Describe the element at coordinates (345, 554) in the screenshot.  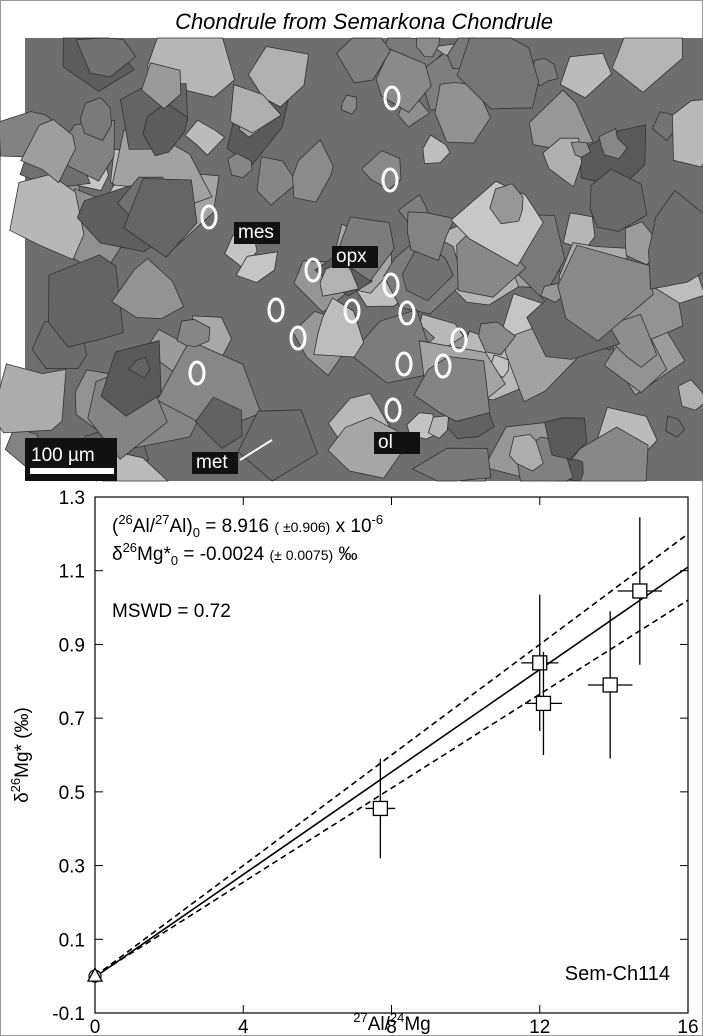
I see `annotation-part: ‰` at that location.